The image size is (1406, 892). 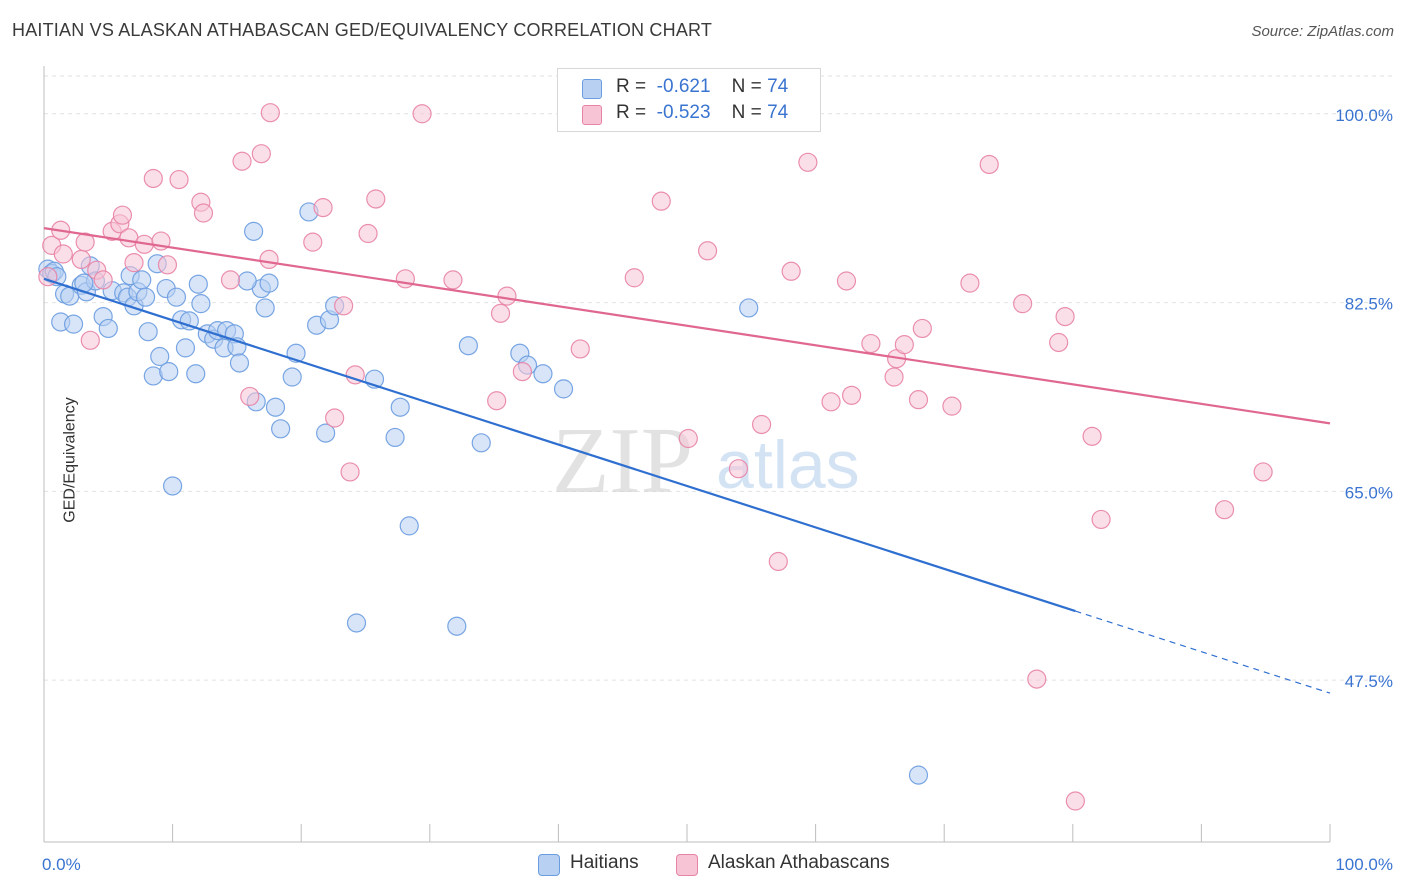 What do you see at coordinates (1369, 681) in the screenshot?
I see `y-tick-label-3: 47.5%` at bounding box center [1369, 681].